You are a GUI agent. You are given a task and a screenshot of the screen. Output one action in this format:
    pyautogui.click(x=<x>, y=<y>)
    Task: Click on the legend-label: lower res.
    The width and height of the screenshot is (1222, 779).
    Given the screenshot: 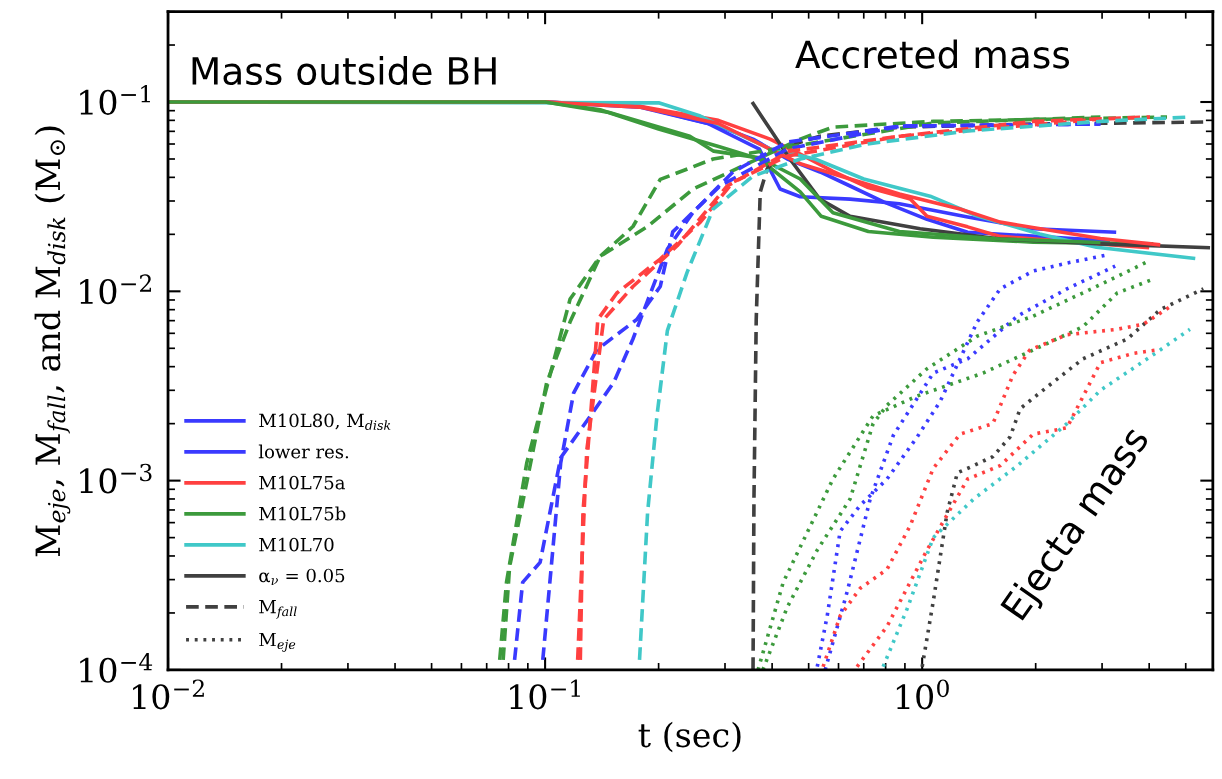 What is the action you would take?
    pyautogui.click(x=303, y=451)
    